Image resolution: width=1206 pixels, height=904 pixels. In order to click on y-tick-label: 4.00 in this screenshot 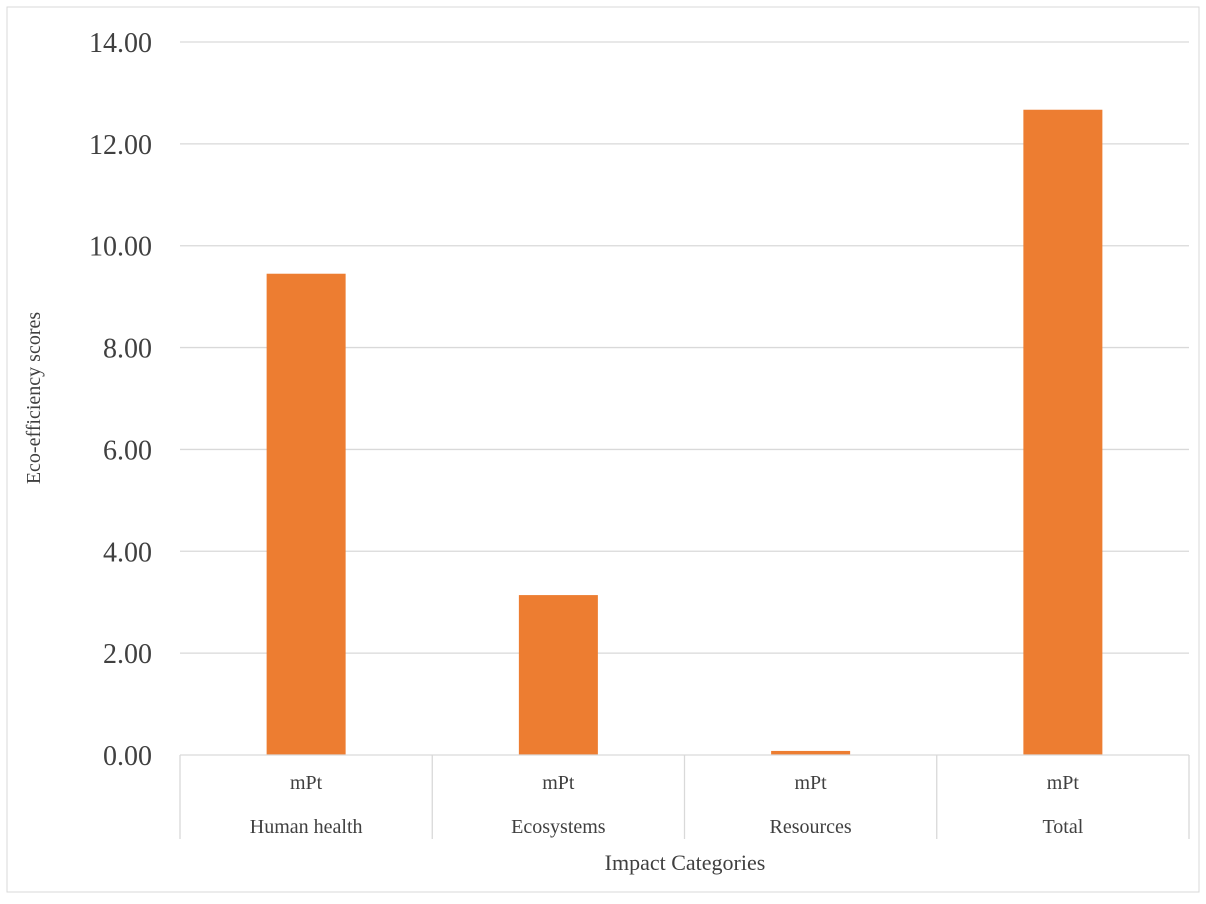, I will do `click(127, 552)`.